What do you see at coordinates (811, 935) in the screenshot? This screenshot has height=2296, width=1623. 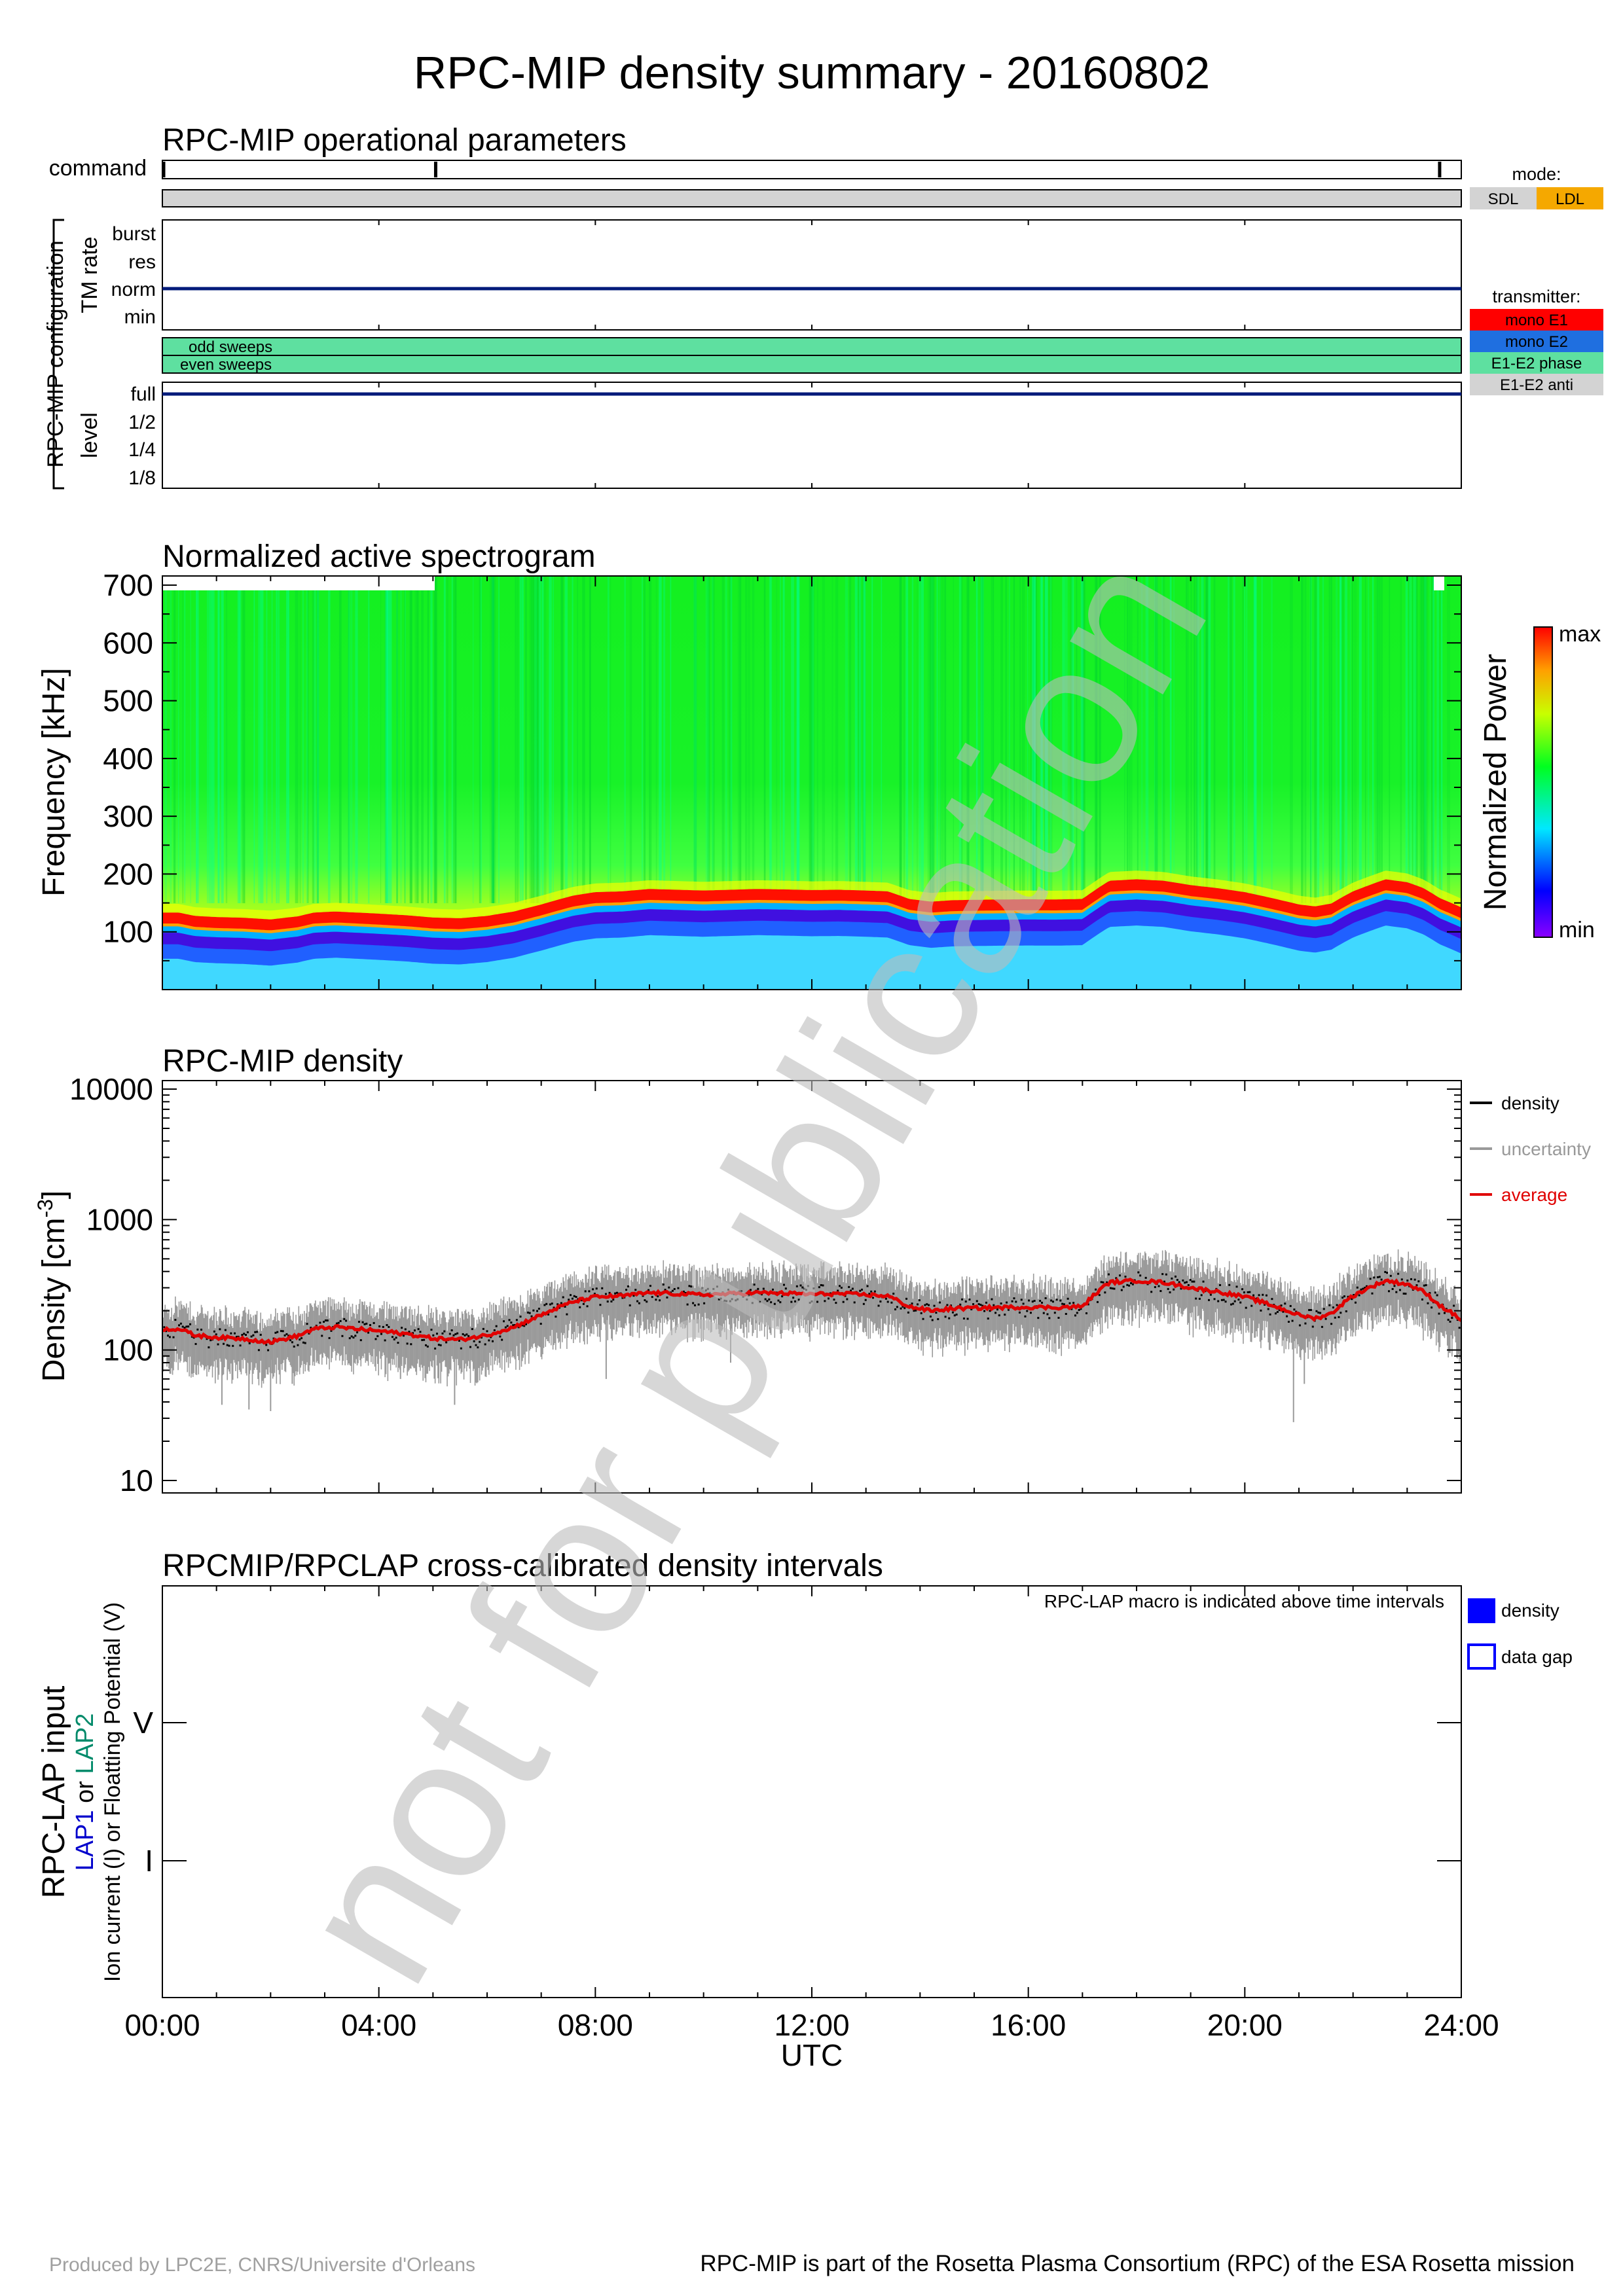 I see `spectrogram-band-blue-low` at bounding box center [811, 935].